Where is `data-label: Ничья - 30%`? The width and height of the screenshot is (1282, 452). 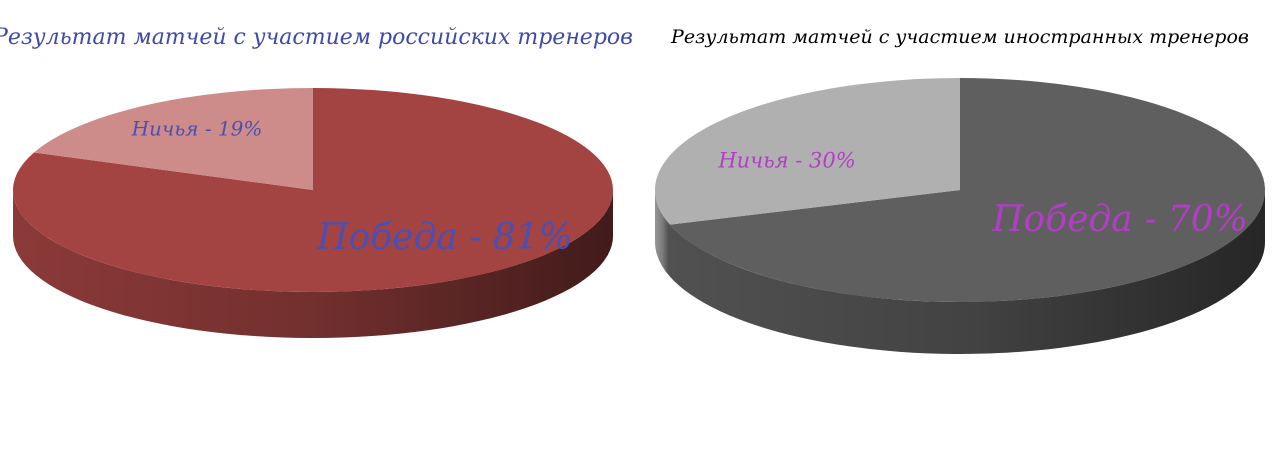
data-label: Ничья - 30% is located at coordinates (786, 161).